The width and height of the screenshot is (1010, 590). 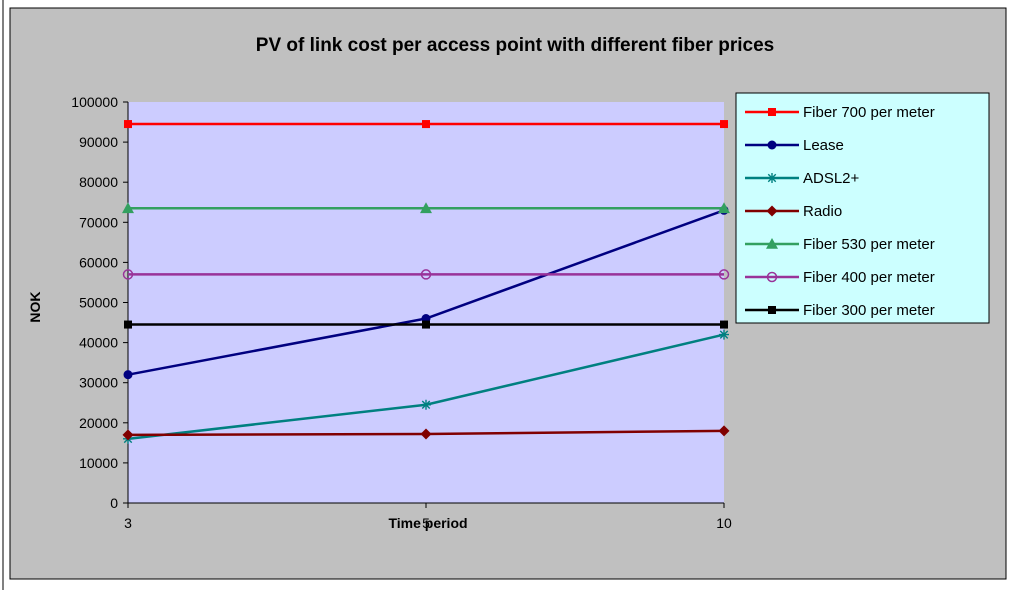 What do you see at coordinates (869, 244) in the screenshot?
I see `legend-label: Fiber 530 per meter` at bounding box center [869, 244].